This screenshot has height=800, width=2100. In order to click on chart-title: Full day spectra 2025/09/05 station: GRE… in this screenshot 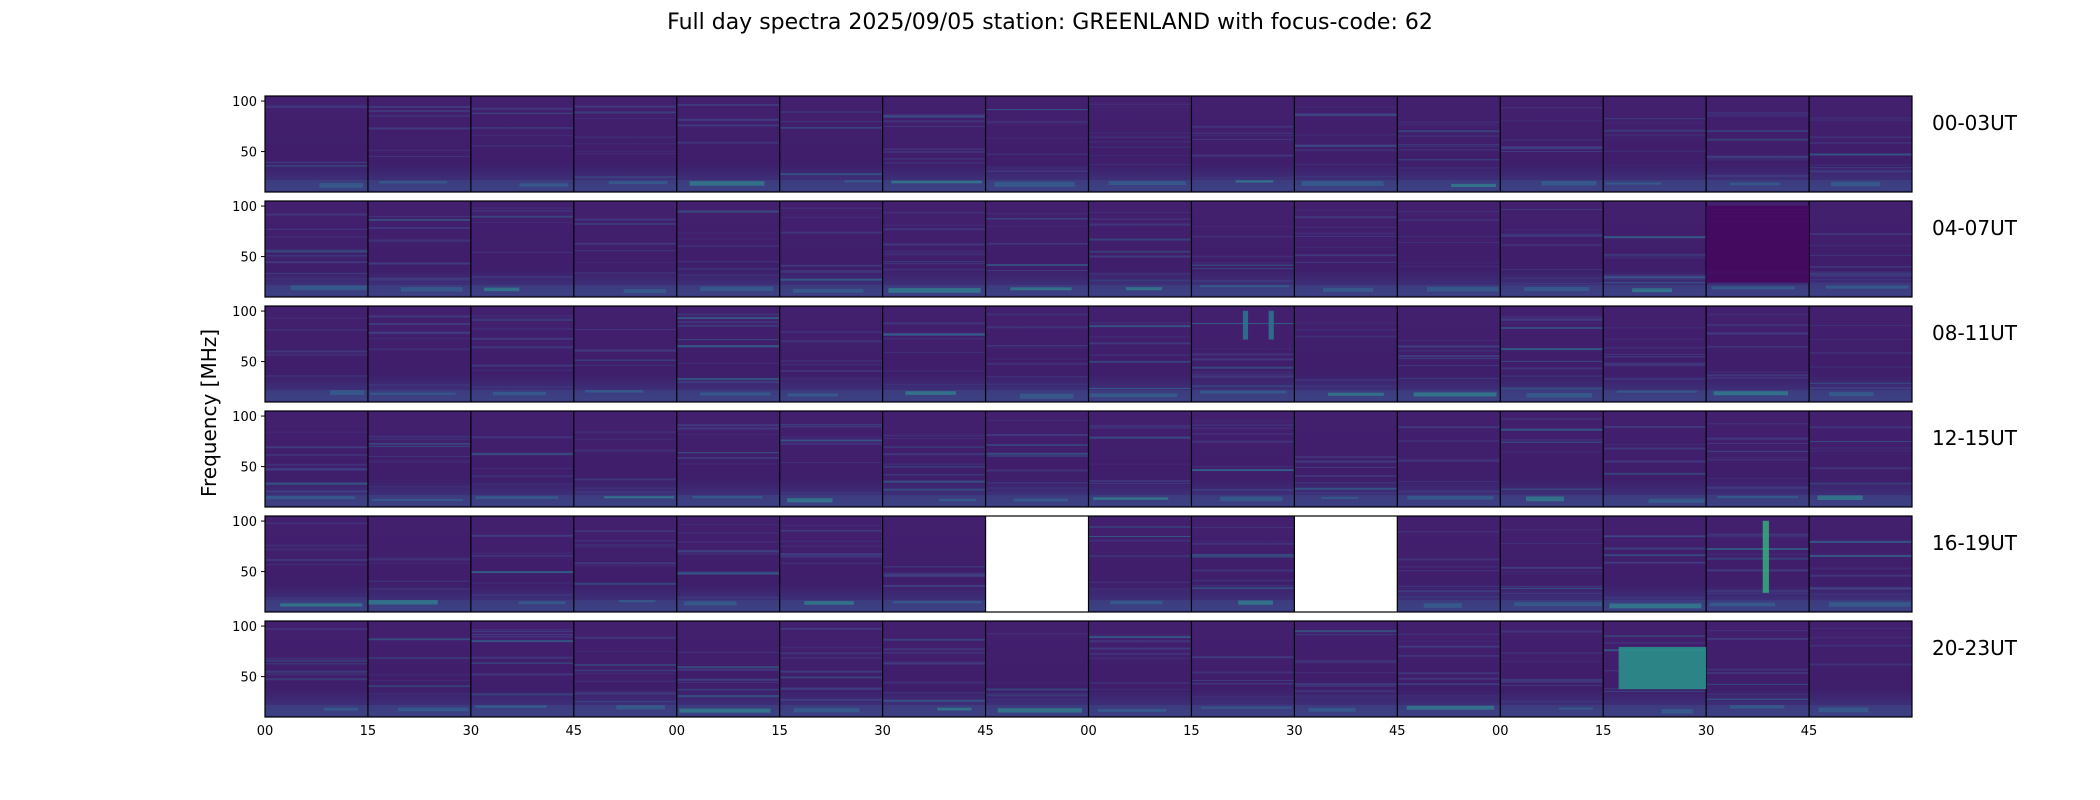, I will do `click(1050, 22)`.